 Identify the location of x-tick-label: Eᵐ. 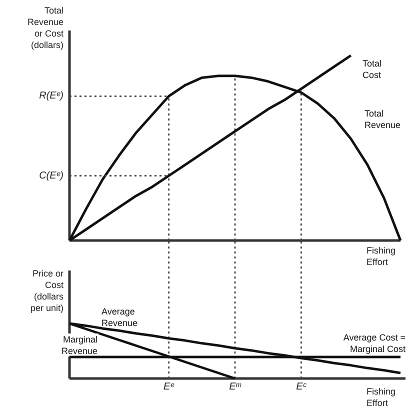
(235, 387).